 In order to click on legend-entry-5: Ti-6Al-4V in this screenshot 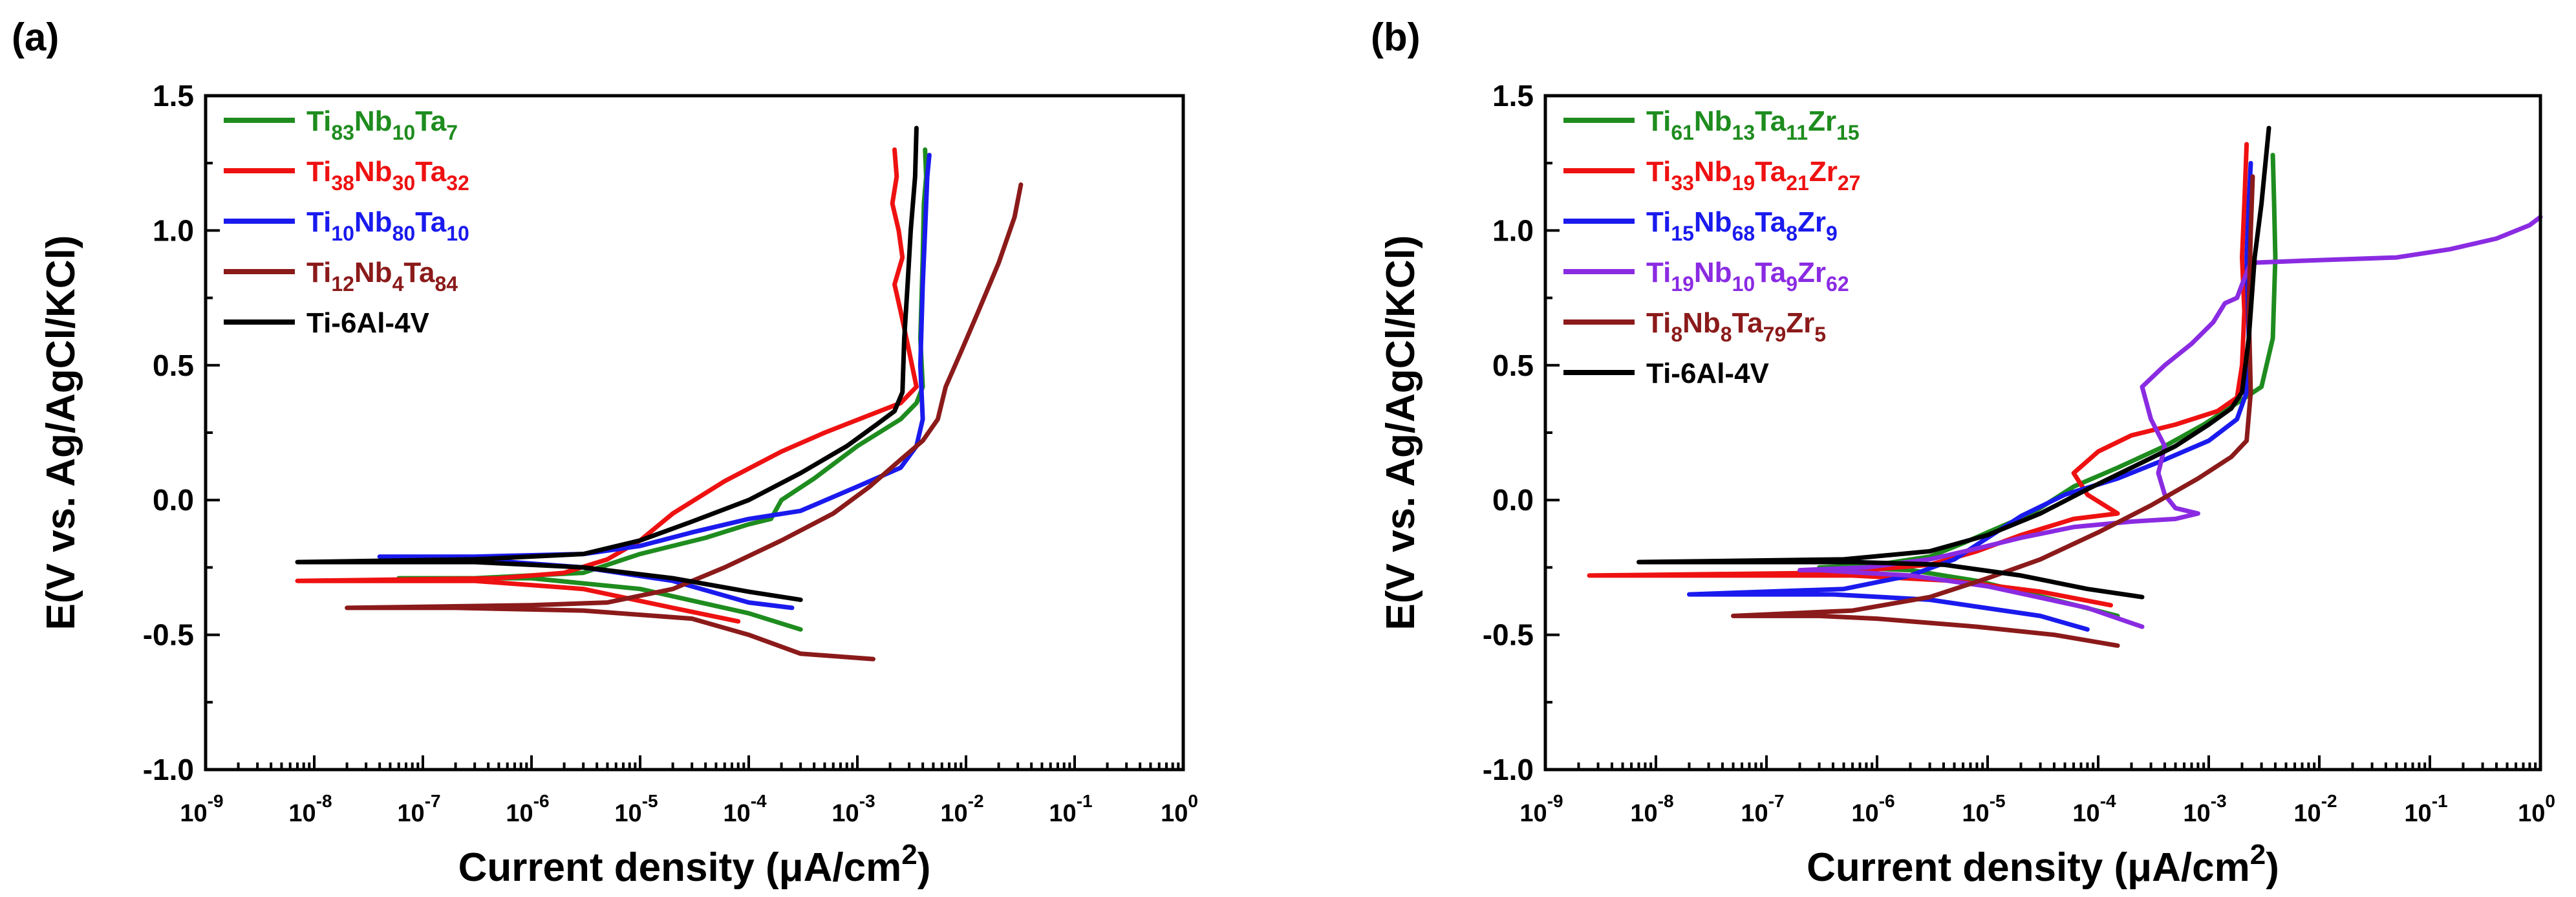, I will do `click(1708, 373)`.